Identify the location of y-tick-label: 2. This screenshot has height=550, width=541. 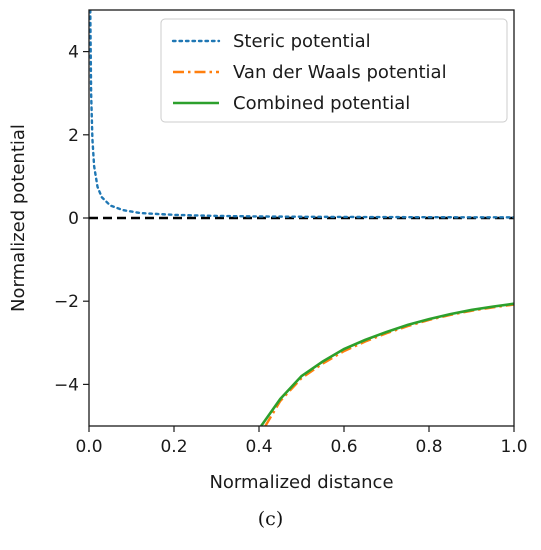
(73, 136).